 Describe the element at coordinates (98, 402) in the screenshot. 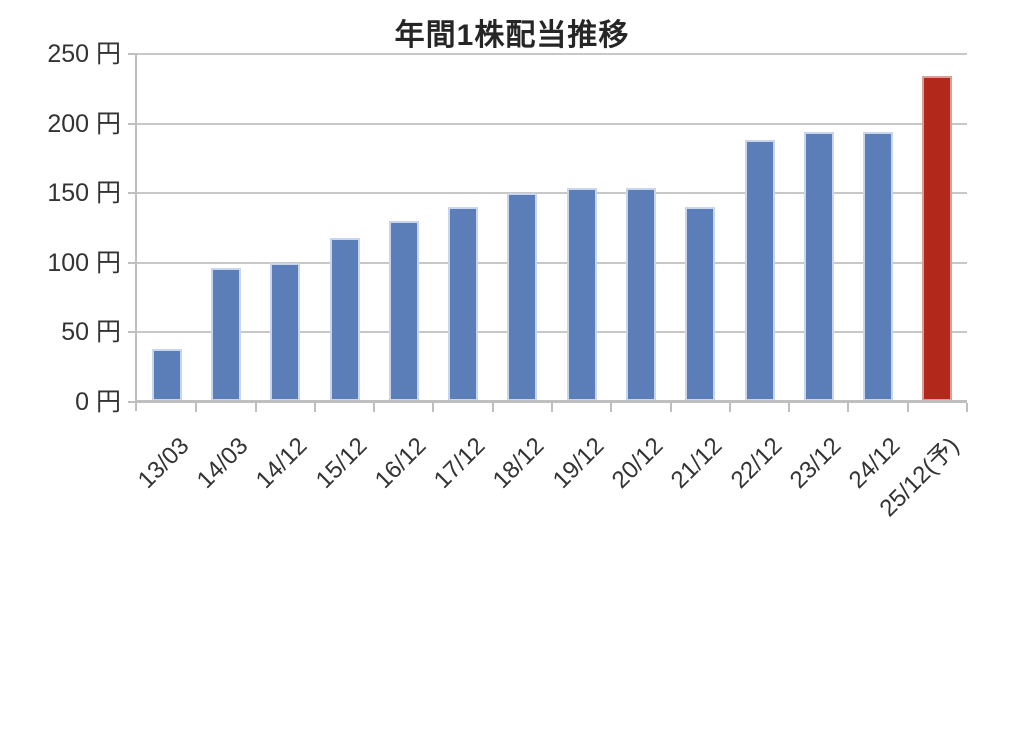

I see `y-tick-label: 0 円` at that location.